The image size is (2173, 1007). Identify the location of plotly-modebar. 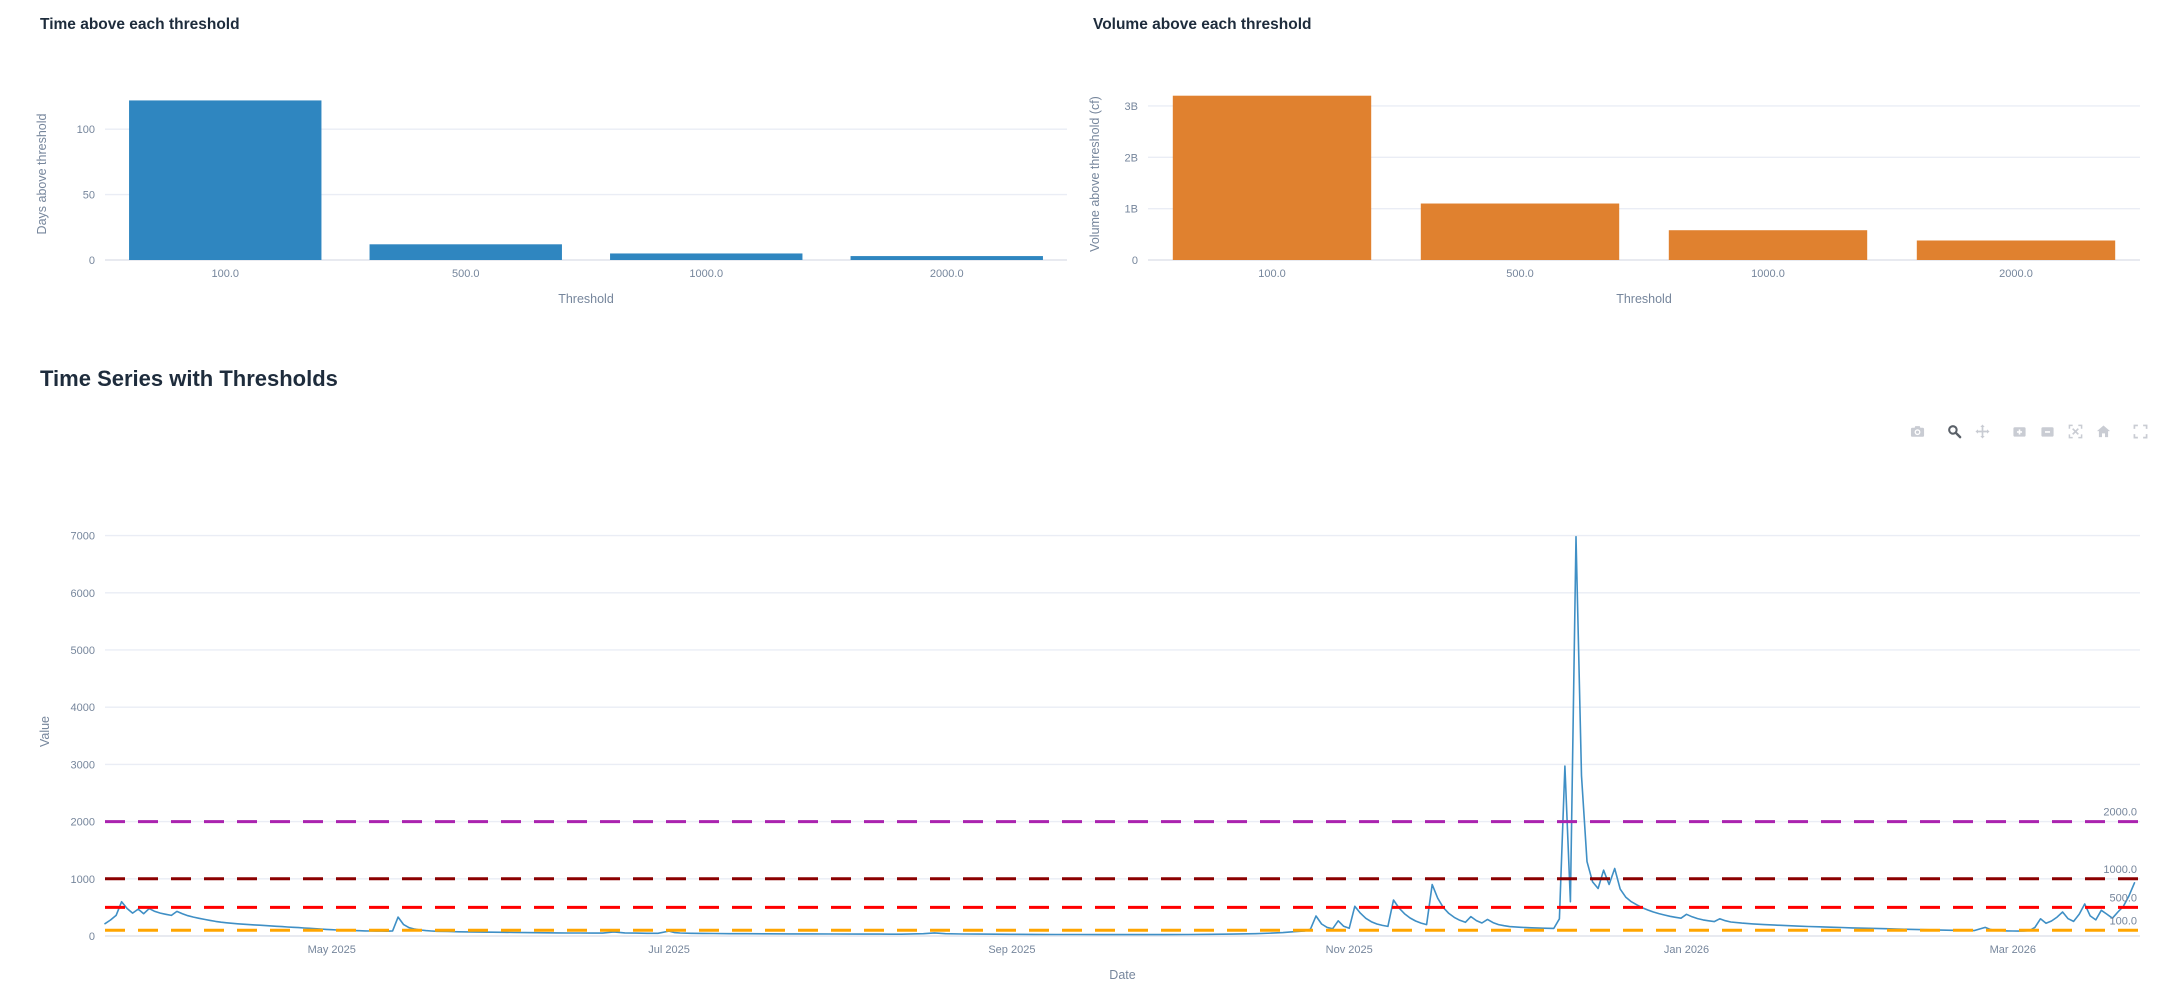
(2028, 431).